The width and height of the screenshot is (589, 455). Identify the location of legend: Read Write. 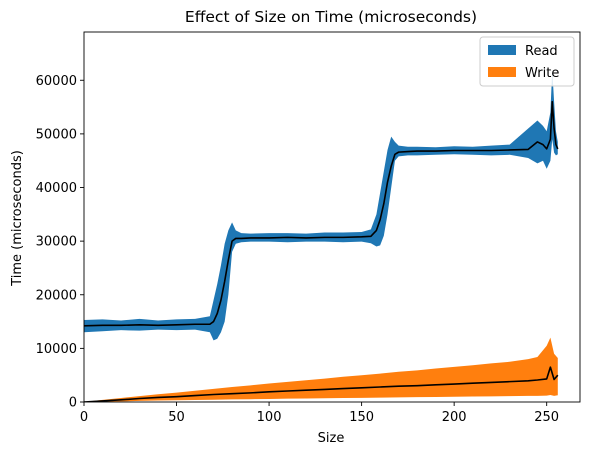
(527, 61).